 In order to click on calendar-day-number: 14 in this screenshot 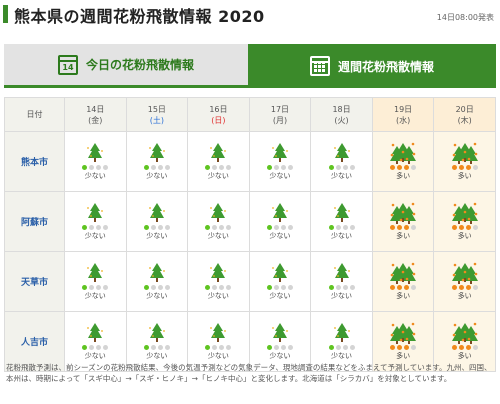, I will do `click(68, 67)`.